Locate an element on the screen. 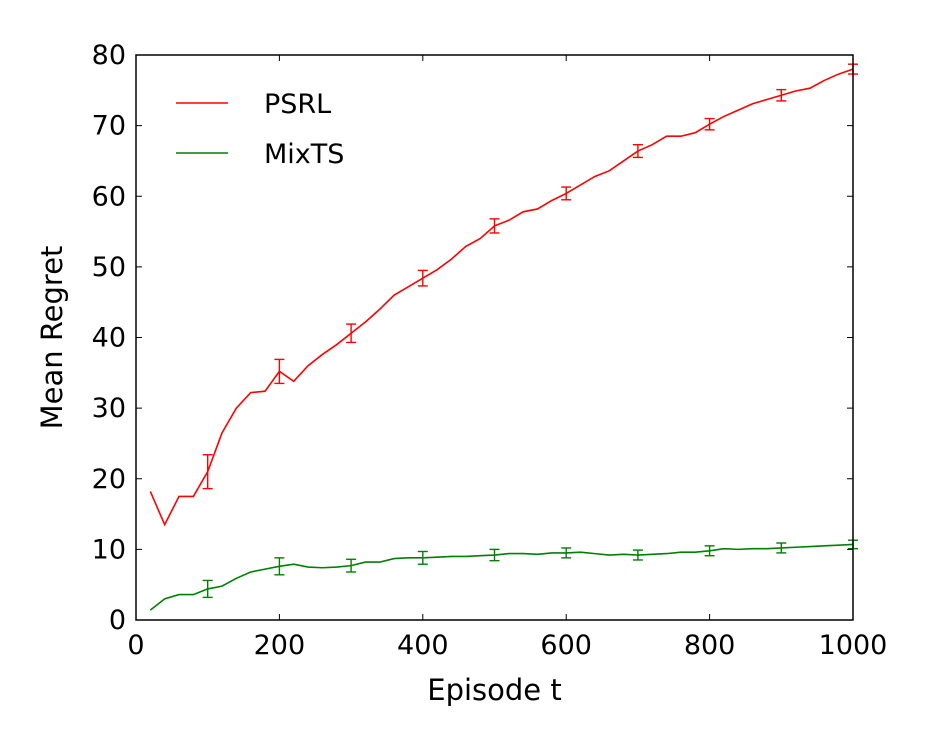  x-tick-label: 600 is located at coordinates (566, 645).